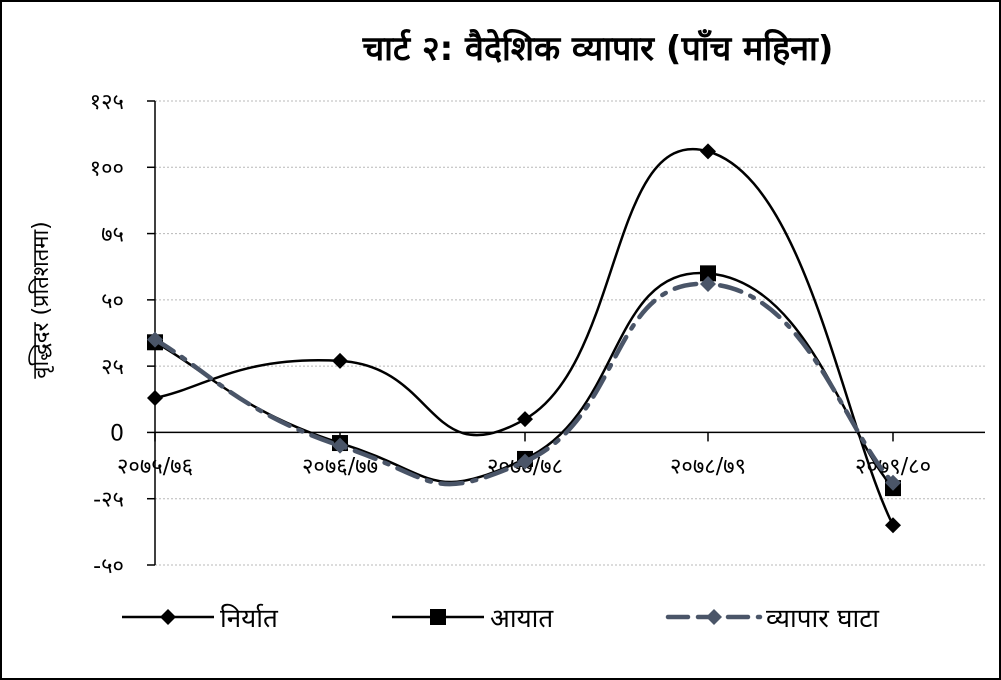 The height and width of the screenshot is (680, 1001). I want to click on chart-title: चार्ट २: वैदेशिक व्यापार (पाँच महिना), so click(598, 48).